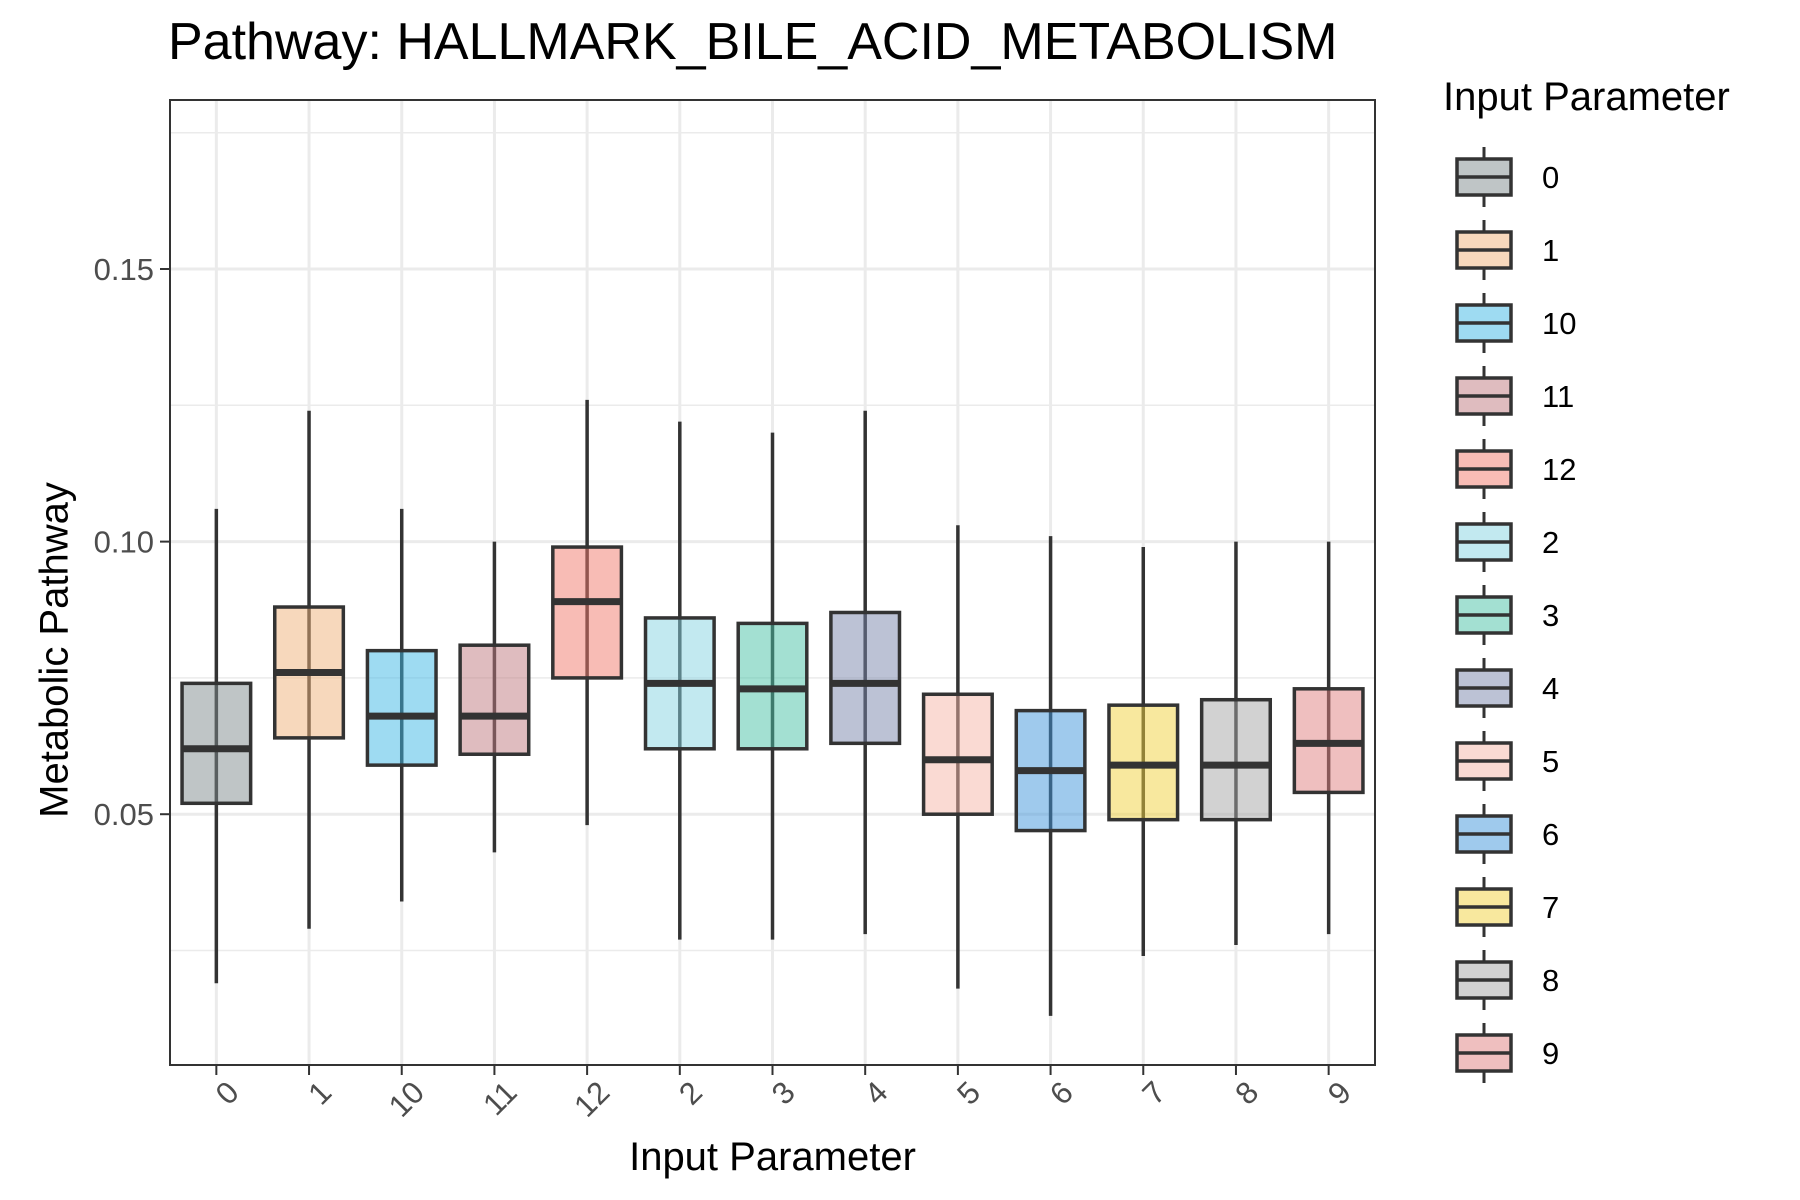 The height and width of the screenshot is (1200, 1800). I want to click on legend-label-7: 7, so click(1550, 907).